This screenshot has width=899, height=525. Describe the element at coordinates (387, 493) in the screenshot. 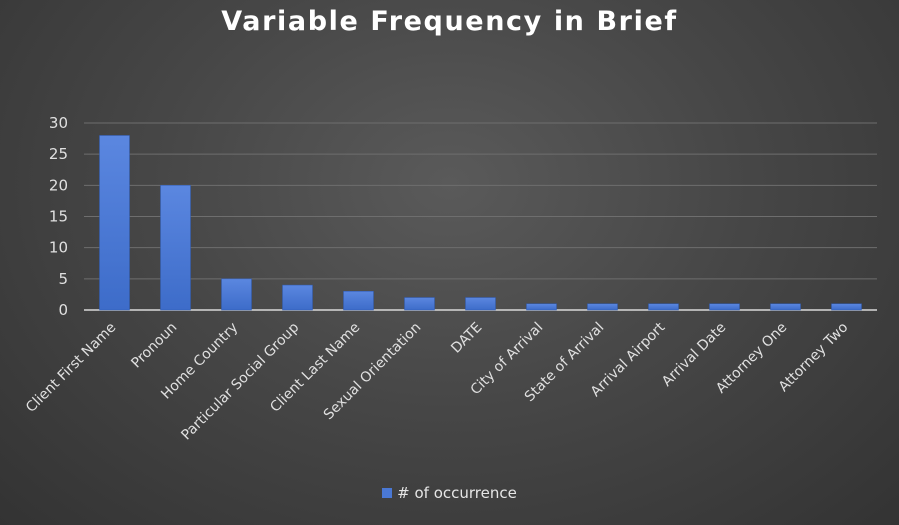

I see `legend-swatch` at that location.